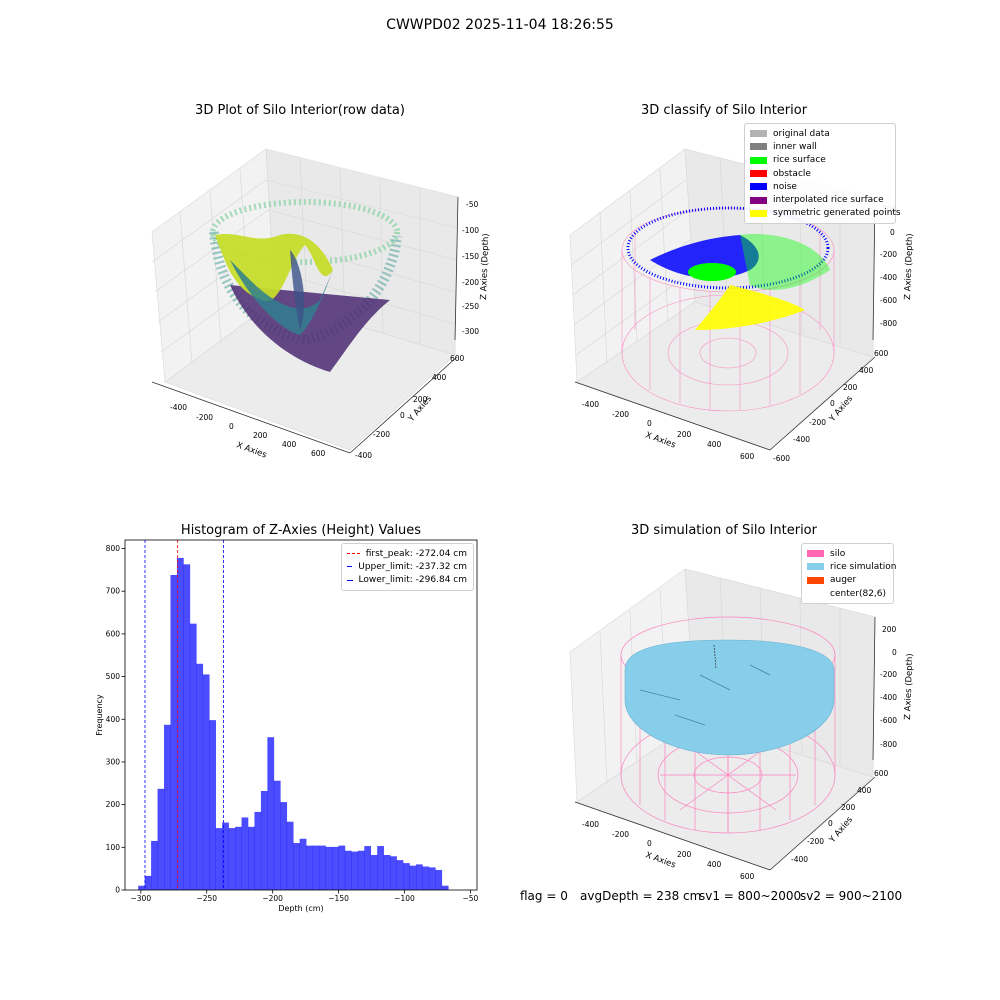  What do you see at coordinates (590, 404) in the screenshot?
I see `plot2-xtick: -400` at bounding box center [590, 404].